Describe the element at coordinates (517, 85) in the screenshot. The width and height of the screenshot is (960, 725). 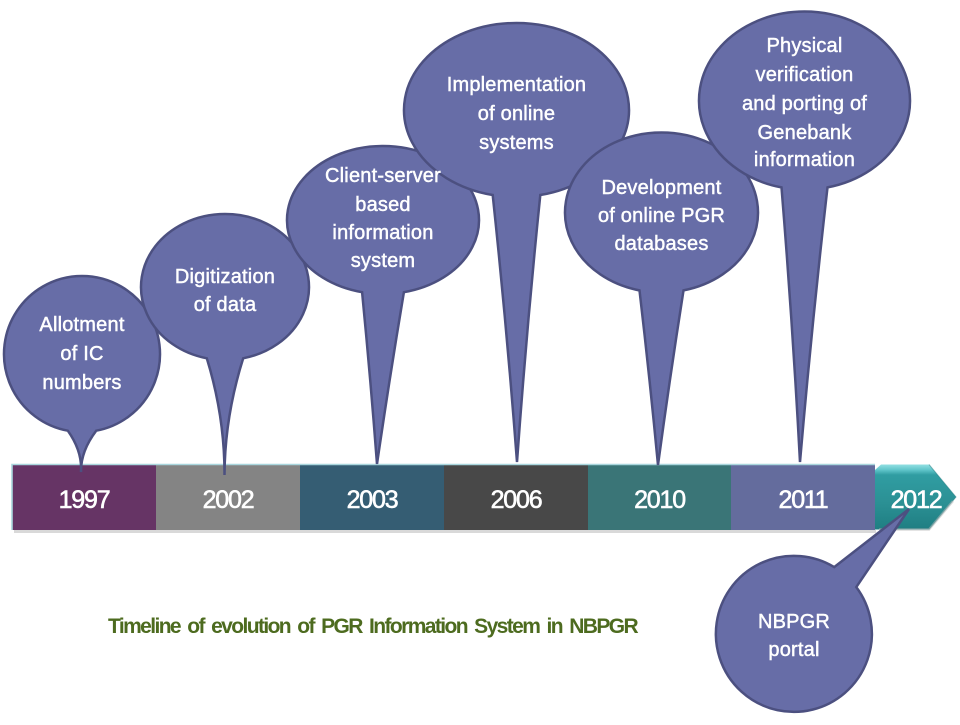
I see `svg-text: Implementation` at that location.